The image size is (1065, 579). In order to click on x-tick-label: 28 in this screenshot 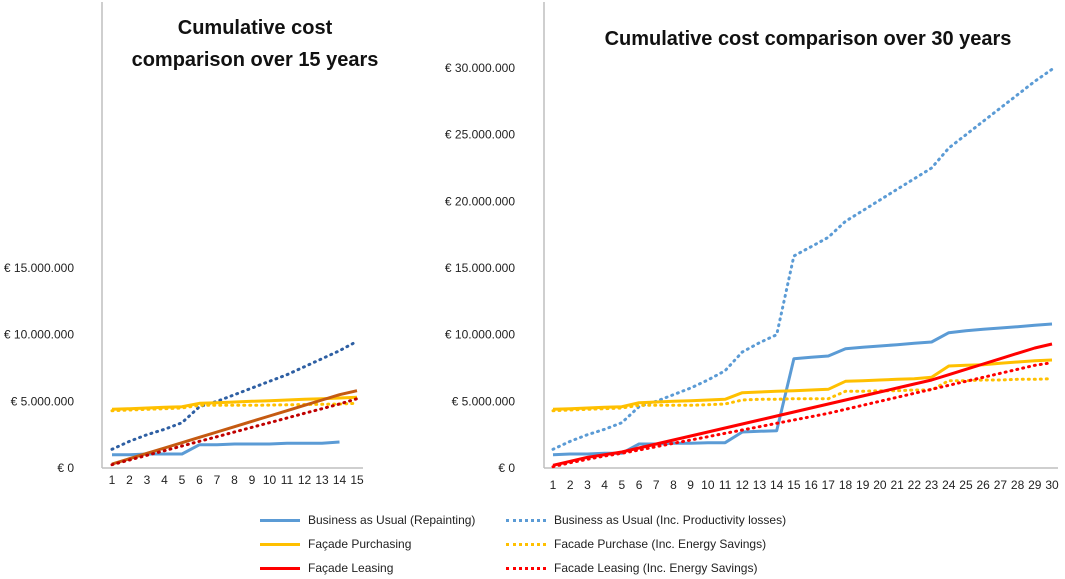, I will do `click(1018, 485)`.